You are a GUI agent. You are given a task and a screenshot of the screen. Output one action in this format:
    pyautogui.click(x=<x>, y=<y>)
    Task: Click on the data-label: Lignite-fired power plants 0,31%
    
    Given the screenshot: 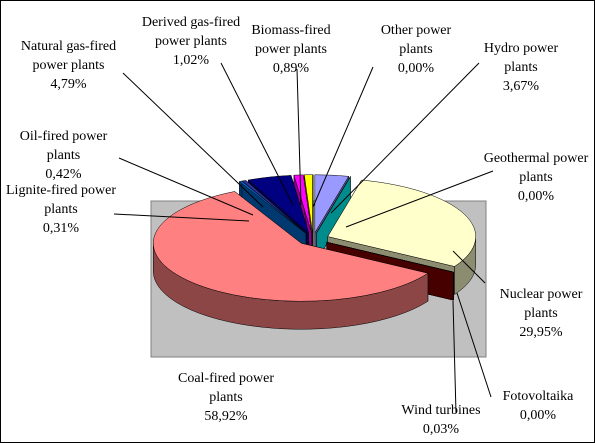 What is the action you would take?
    pyautogui.click(x=61, y=209)
    